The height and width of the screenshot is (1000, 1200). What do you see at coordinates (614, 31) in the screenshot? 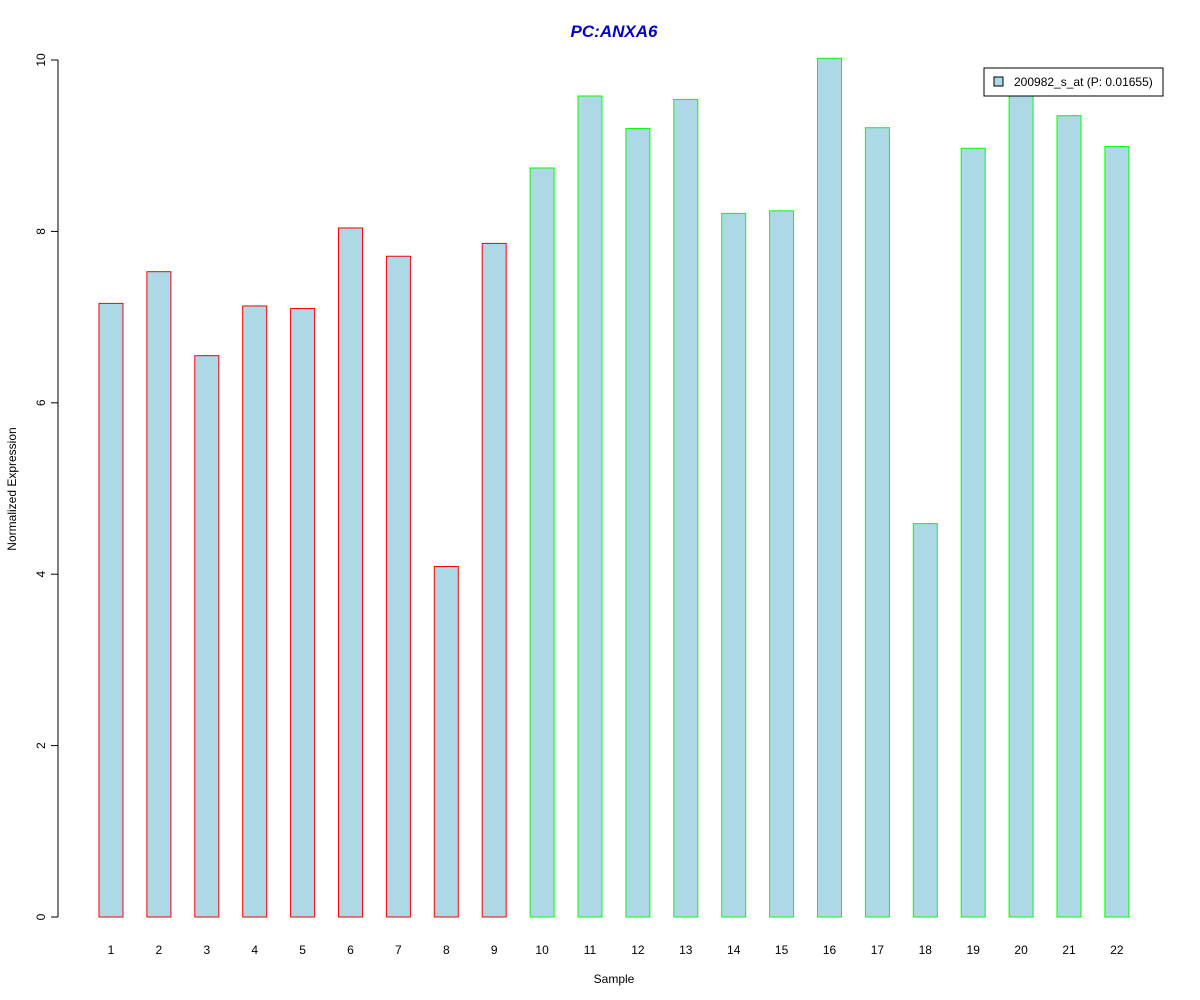
I see `chart-title: PC:ANXA6` at bounding box center [614, 31].